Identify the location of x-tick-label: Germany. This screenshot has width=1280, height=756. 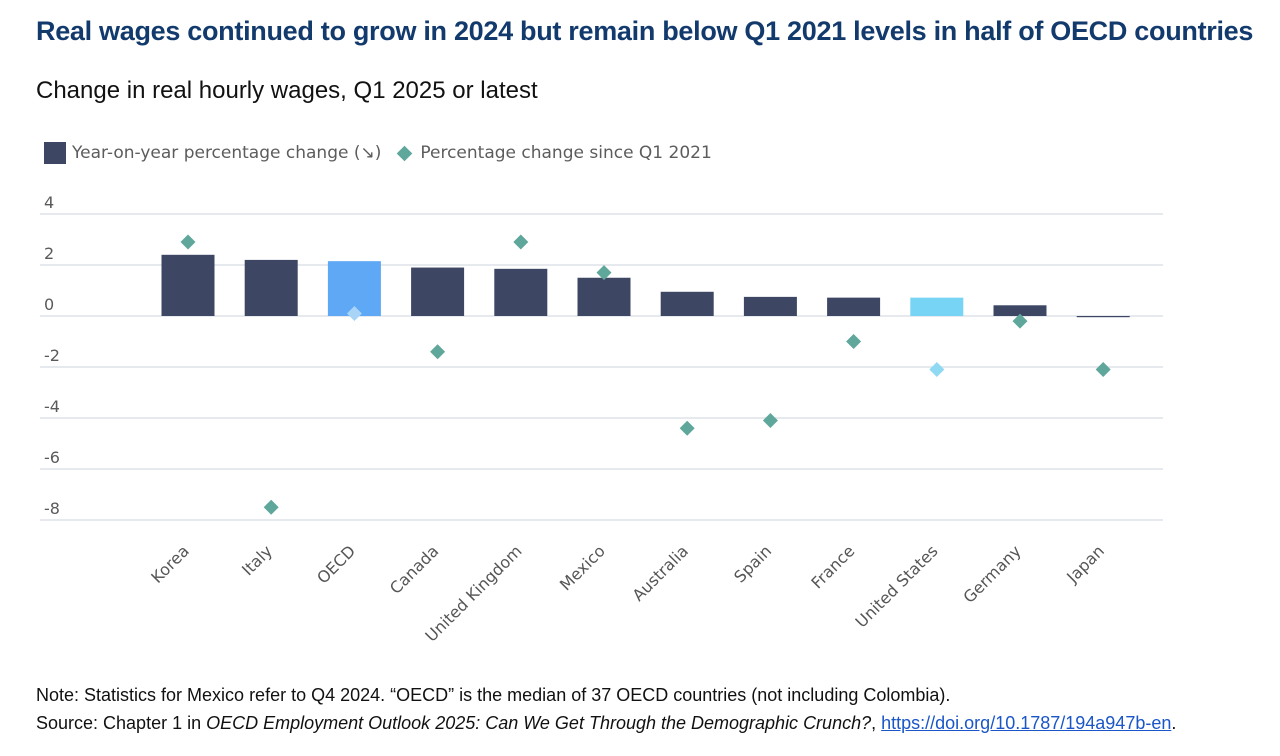
(991, 573).